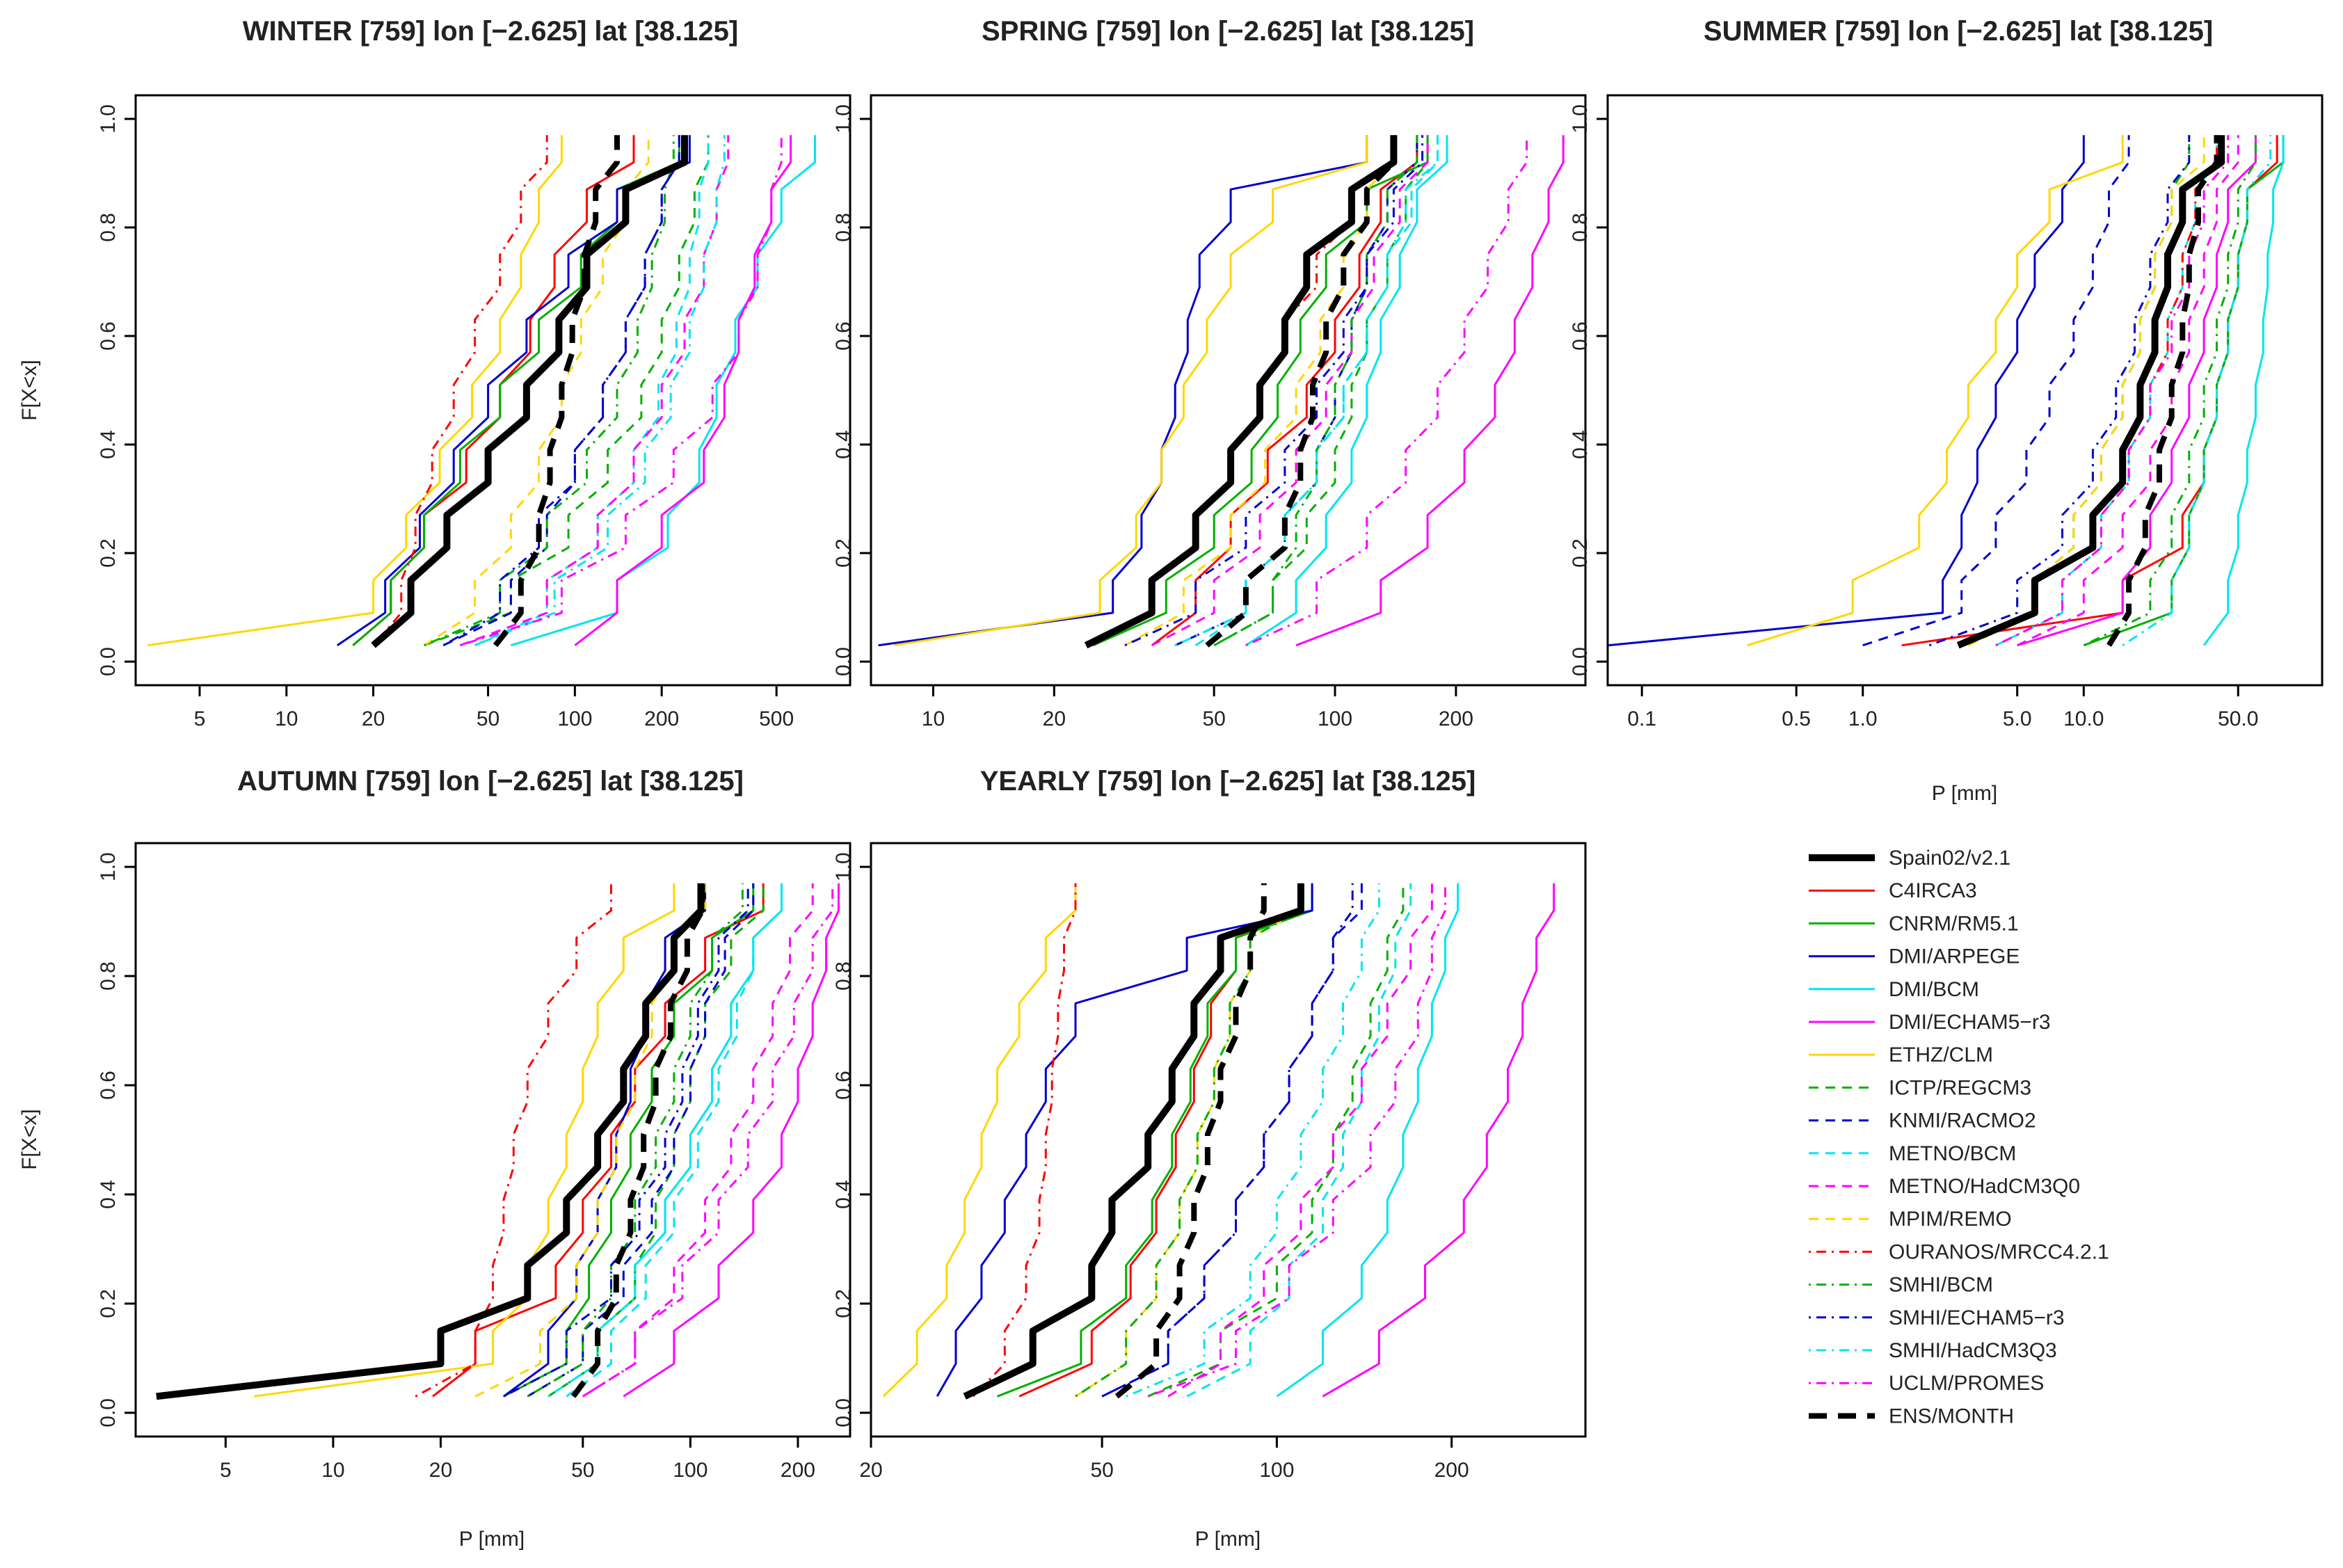 Image resolution: width=2343 pixels, height=1568 pixels. Describe the element at coordinates (2238, 718) in the screenshot. I see `x-tick-label: 50.0` at that location.